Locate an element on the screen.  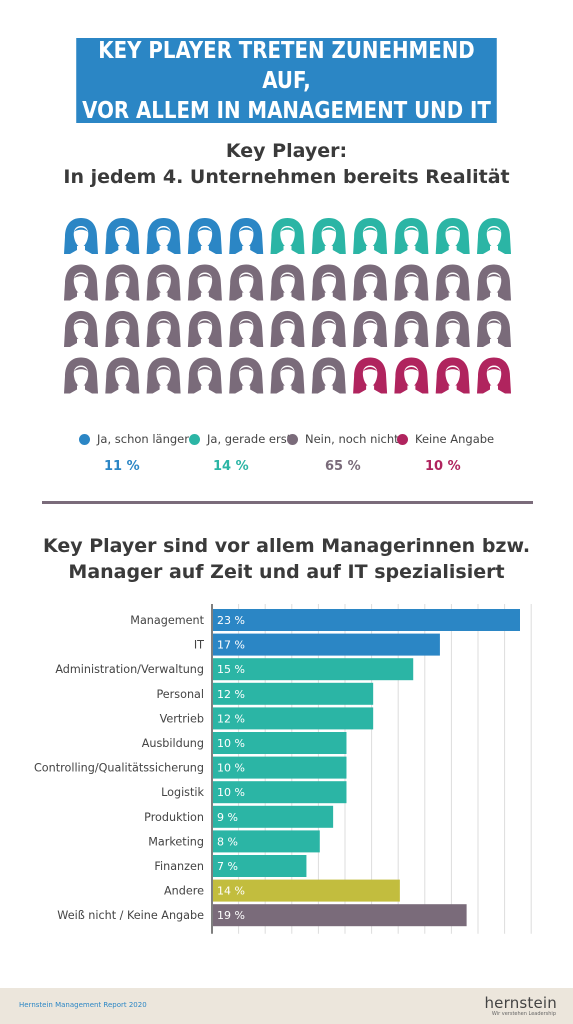
bar-value-label: 17 % is located at coordinates (231, 645).